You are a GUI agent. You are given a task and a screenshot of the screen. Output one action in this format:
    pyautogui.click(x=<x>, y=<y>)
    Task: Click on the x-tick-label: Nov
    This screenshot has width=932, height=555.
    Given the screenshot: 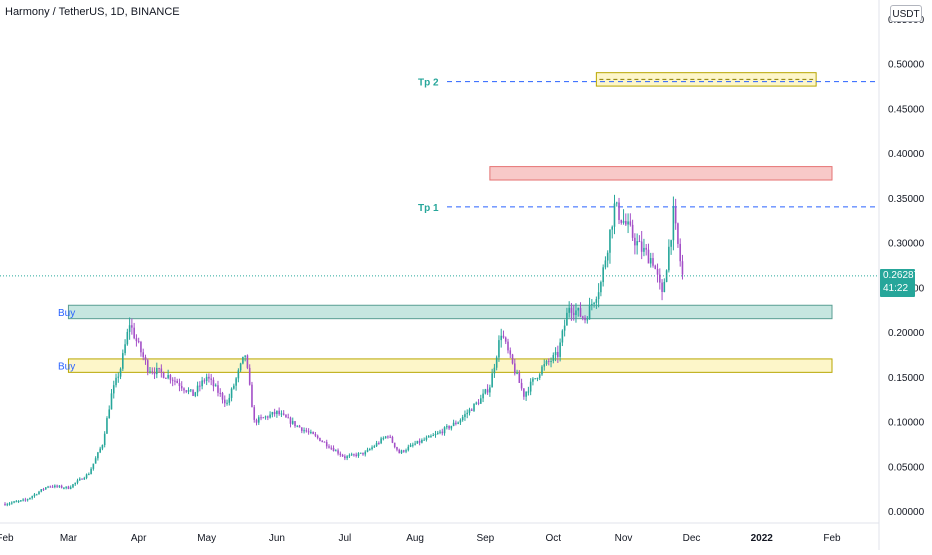 What is the action you would take?
    pyautogui.click(x=624, y=538)
    